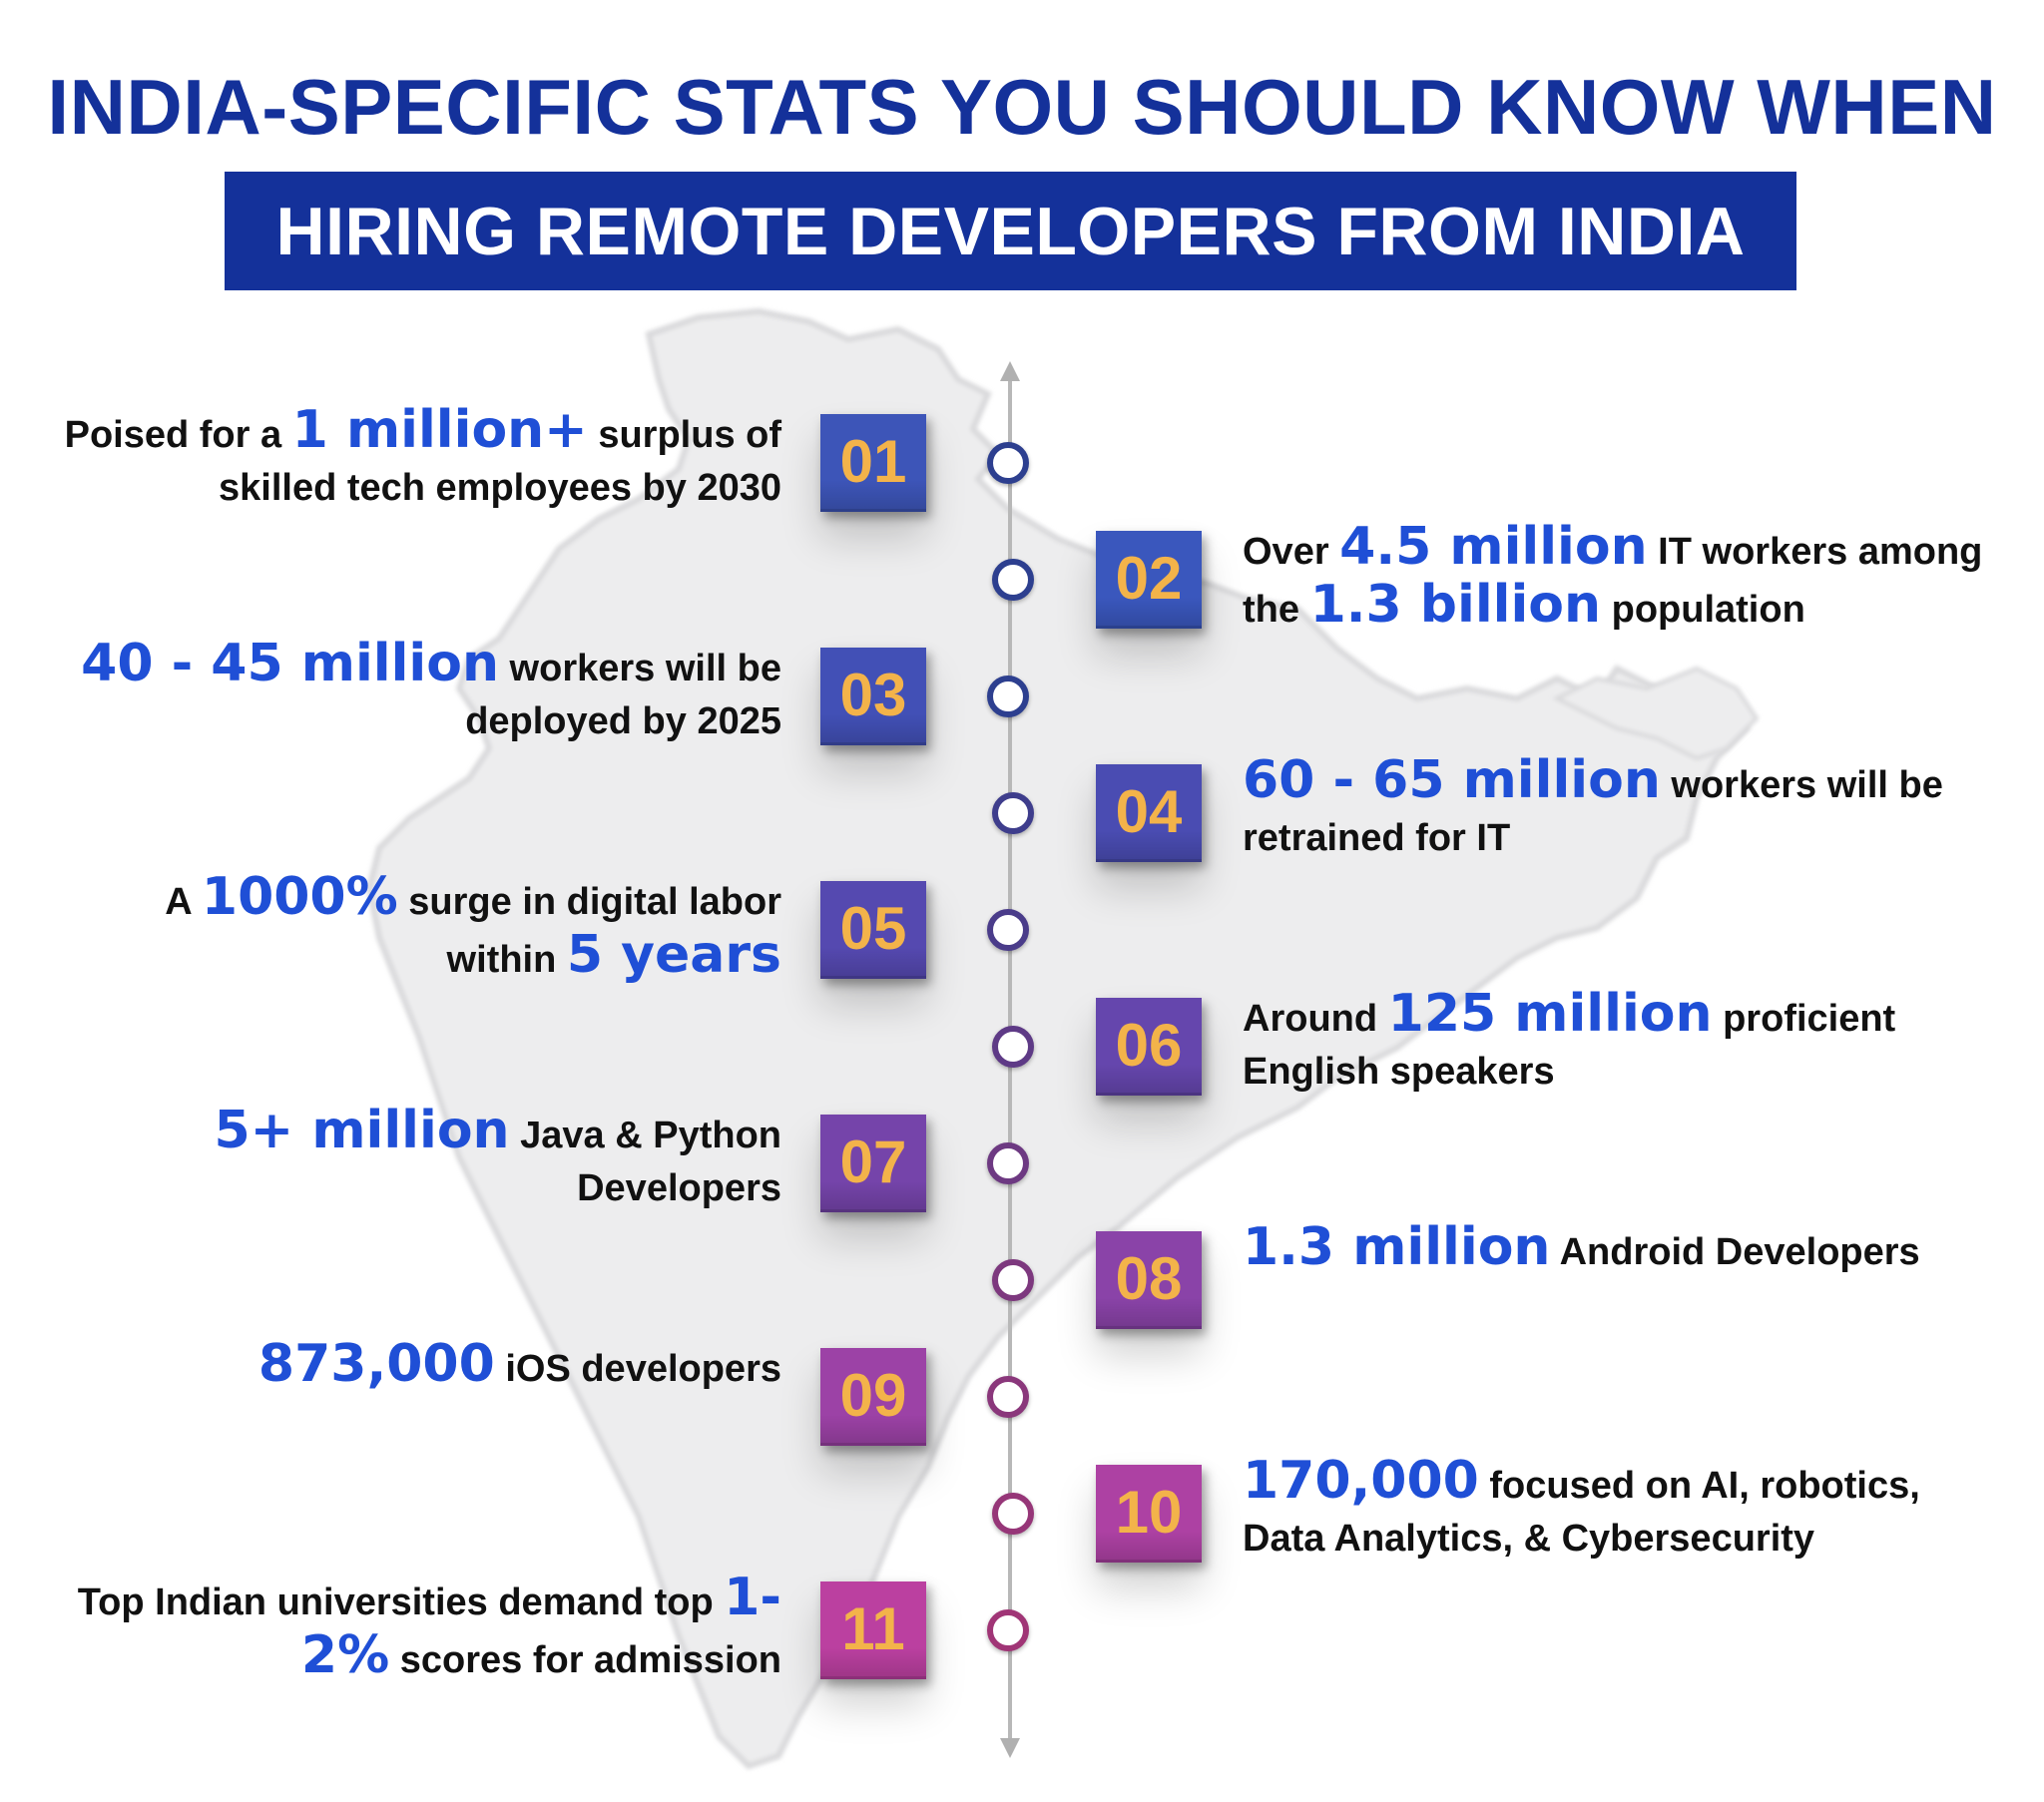  What do you see at coordinates (1703, 610) in the screenshot?
I see `stat-caption: population` at bounding box center [1703, 610].